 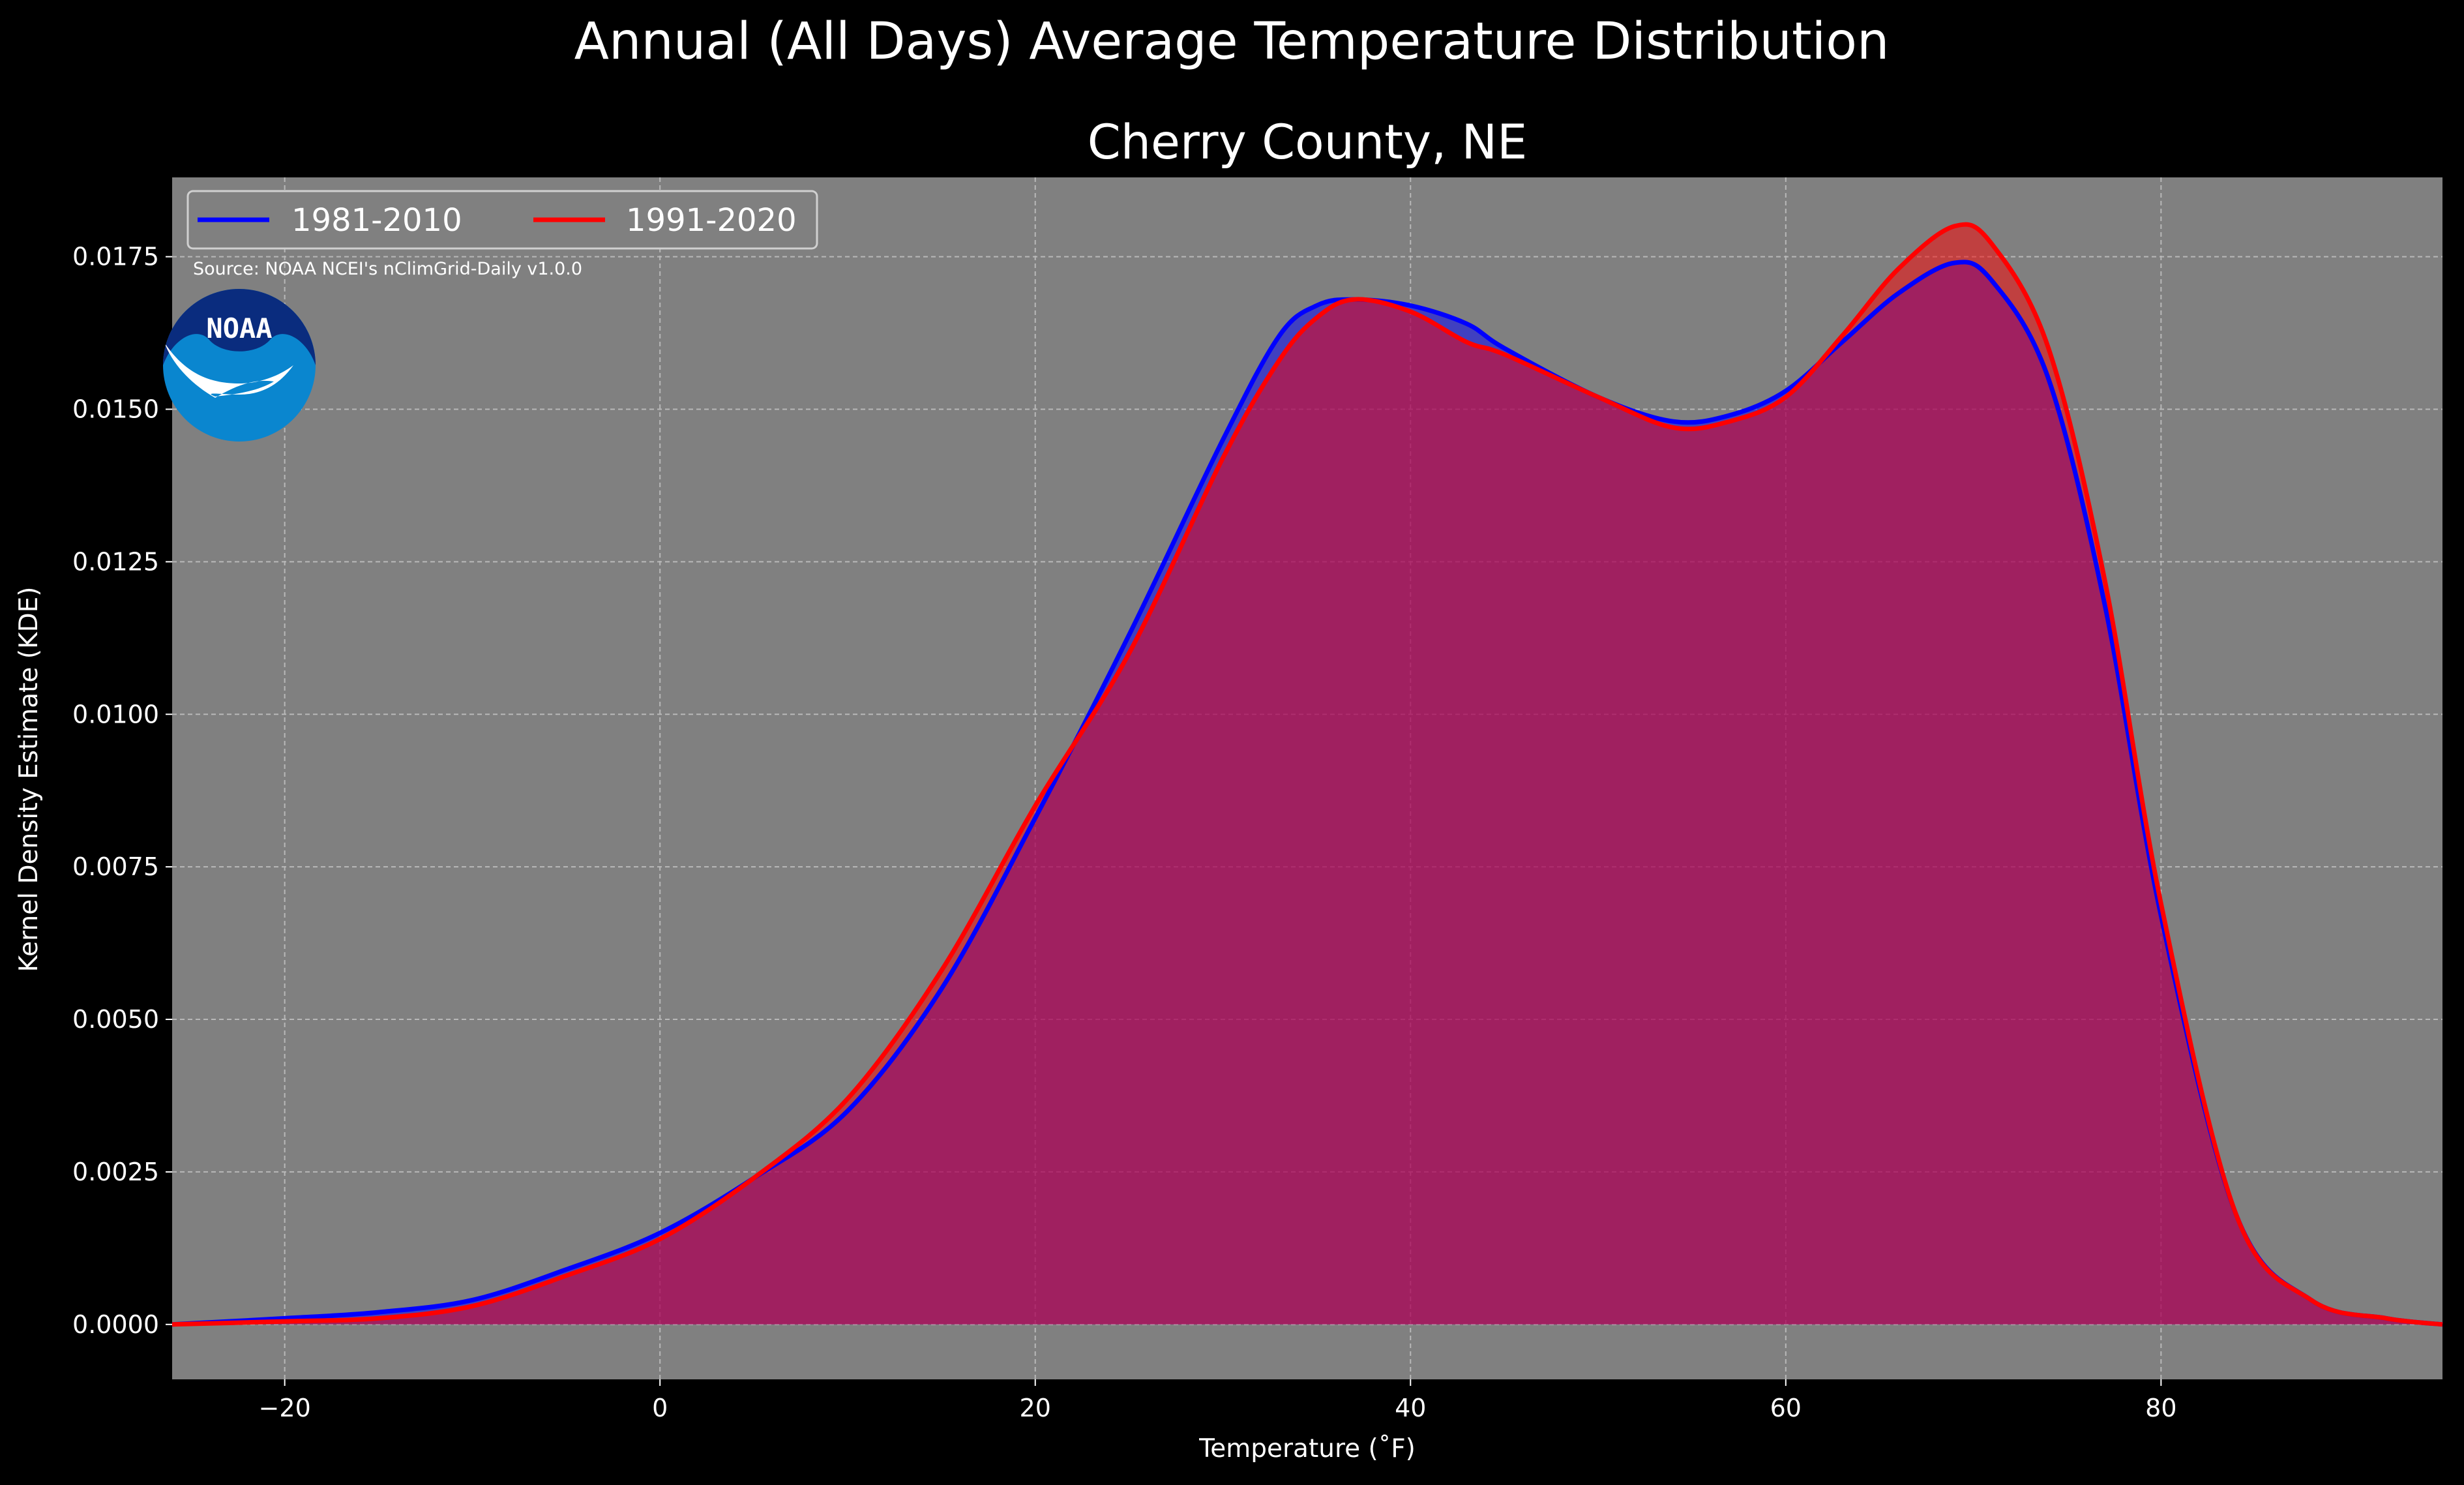 I want to click on noaa-logo-bird, so click(x=228, y=370).